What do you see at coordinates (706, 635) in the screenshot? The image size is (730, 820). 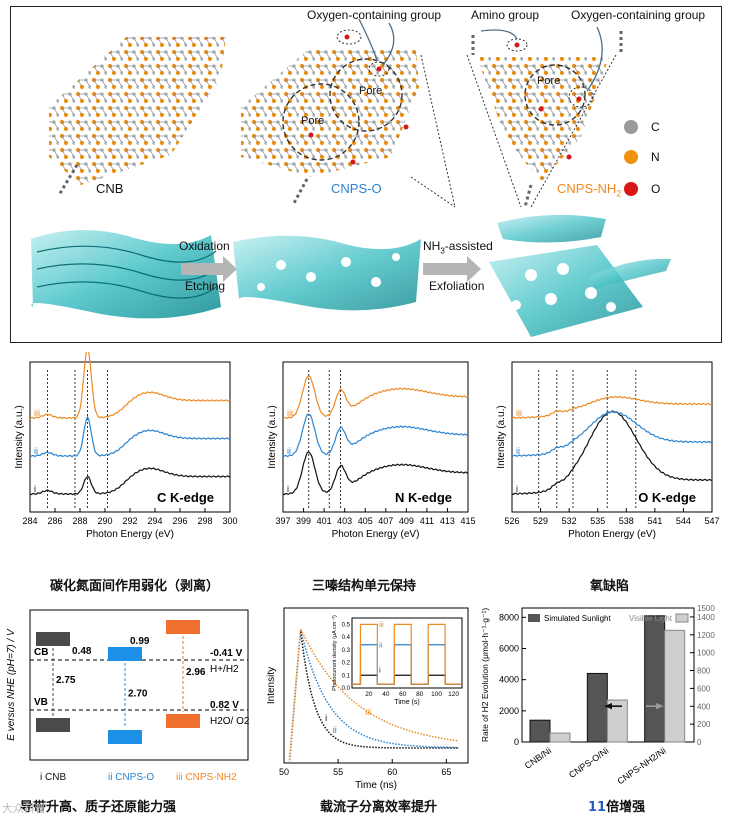 I see `bar-y2-tick-label: 1200` at bounding box center [706, 635].